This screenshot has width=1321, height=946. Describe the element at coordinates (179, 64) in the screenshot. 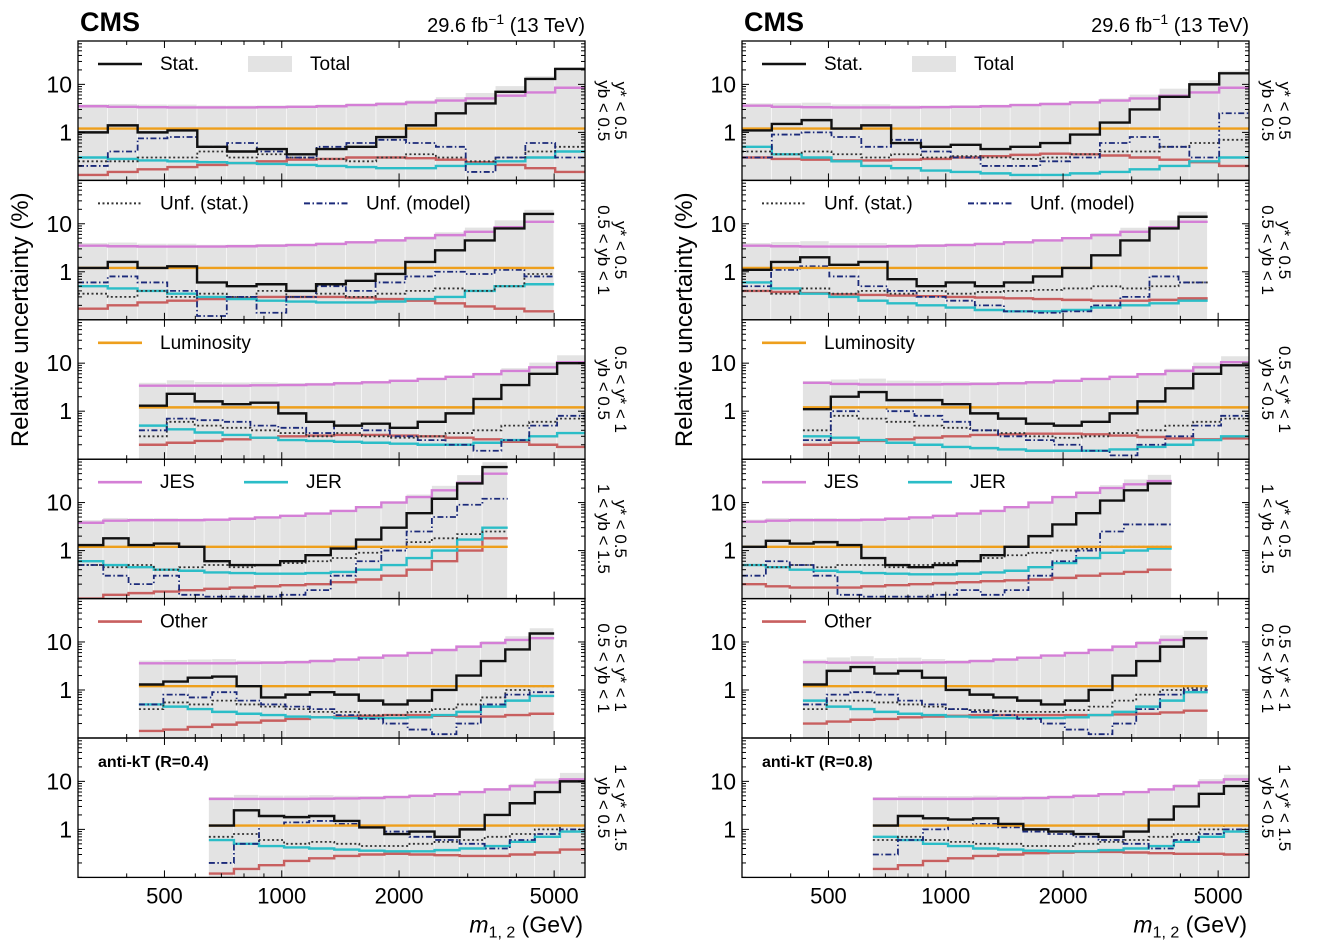

I see `legend-stat-label: Stat.` at that location.